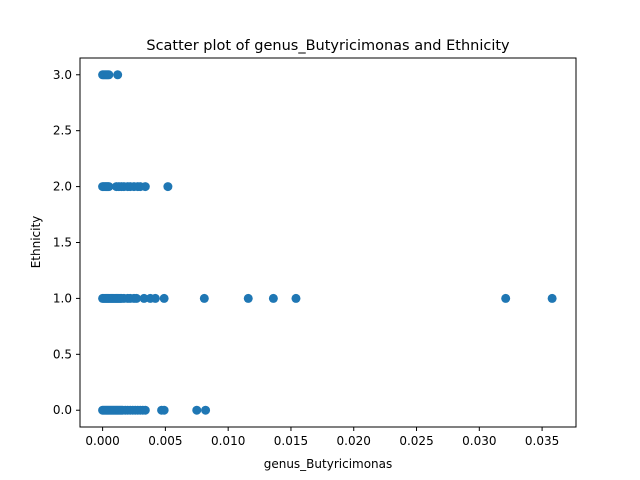 The image size is (640, 480). I want to click on x-tick-label: 0.015, so click(291, 441).